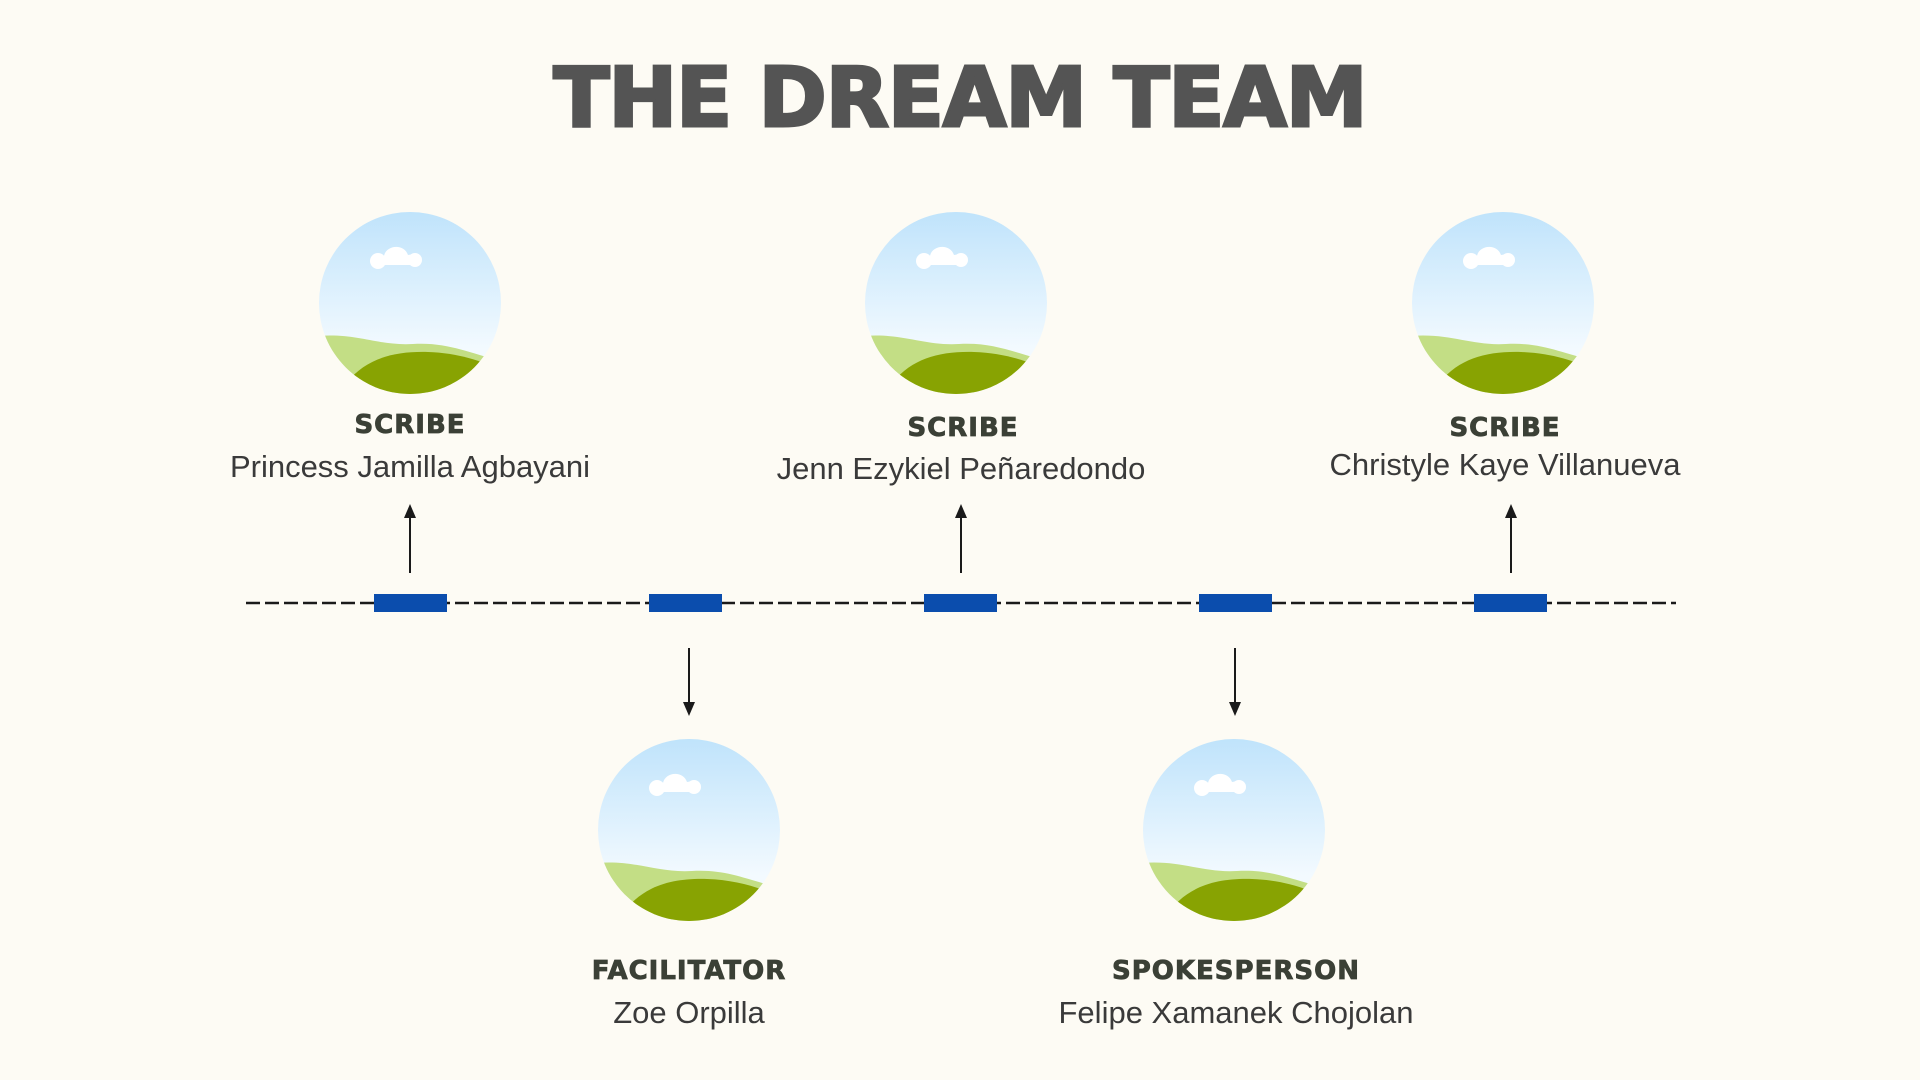  What do you see at coordinates (961, 468) in the screenshot?
I see `member-name: Jenn Ezykiel Peñaredondo` at bounding box center [961, 468].